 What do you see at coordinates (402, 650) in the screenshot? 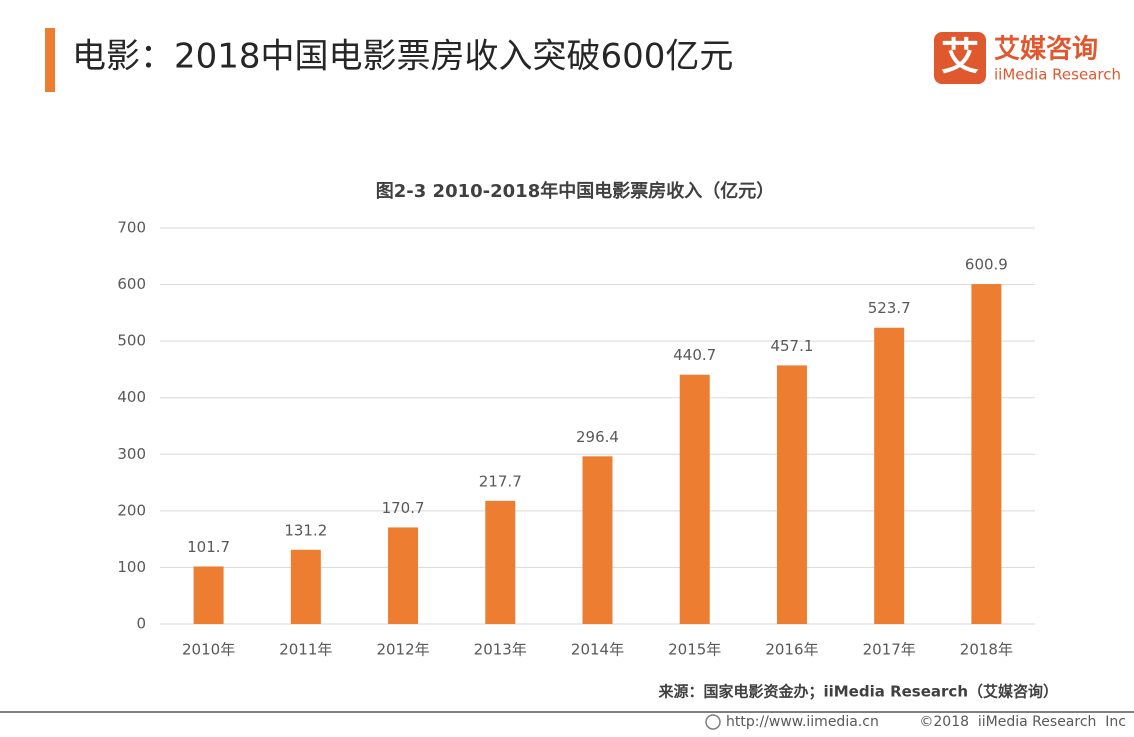
I see `x-tick-label: 2012年` at bounding box center [402, 650].